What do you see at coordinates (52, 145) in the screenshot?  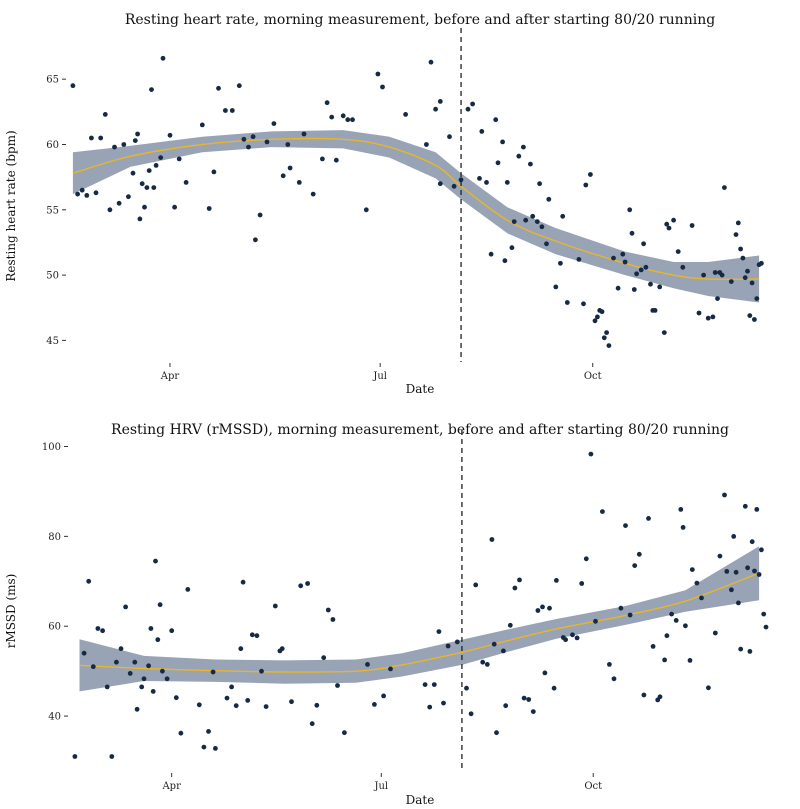 I see `y-tick-label: 60` at bounding box center [52, 145].